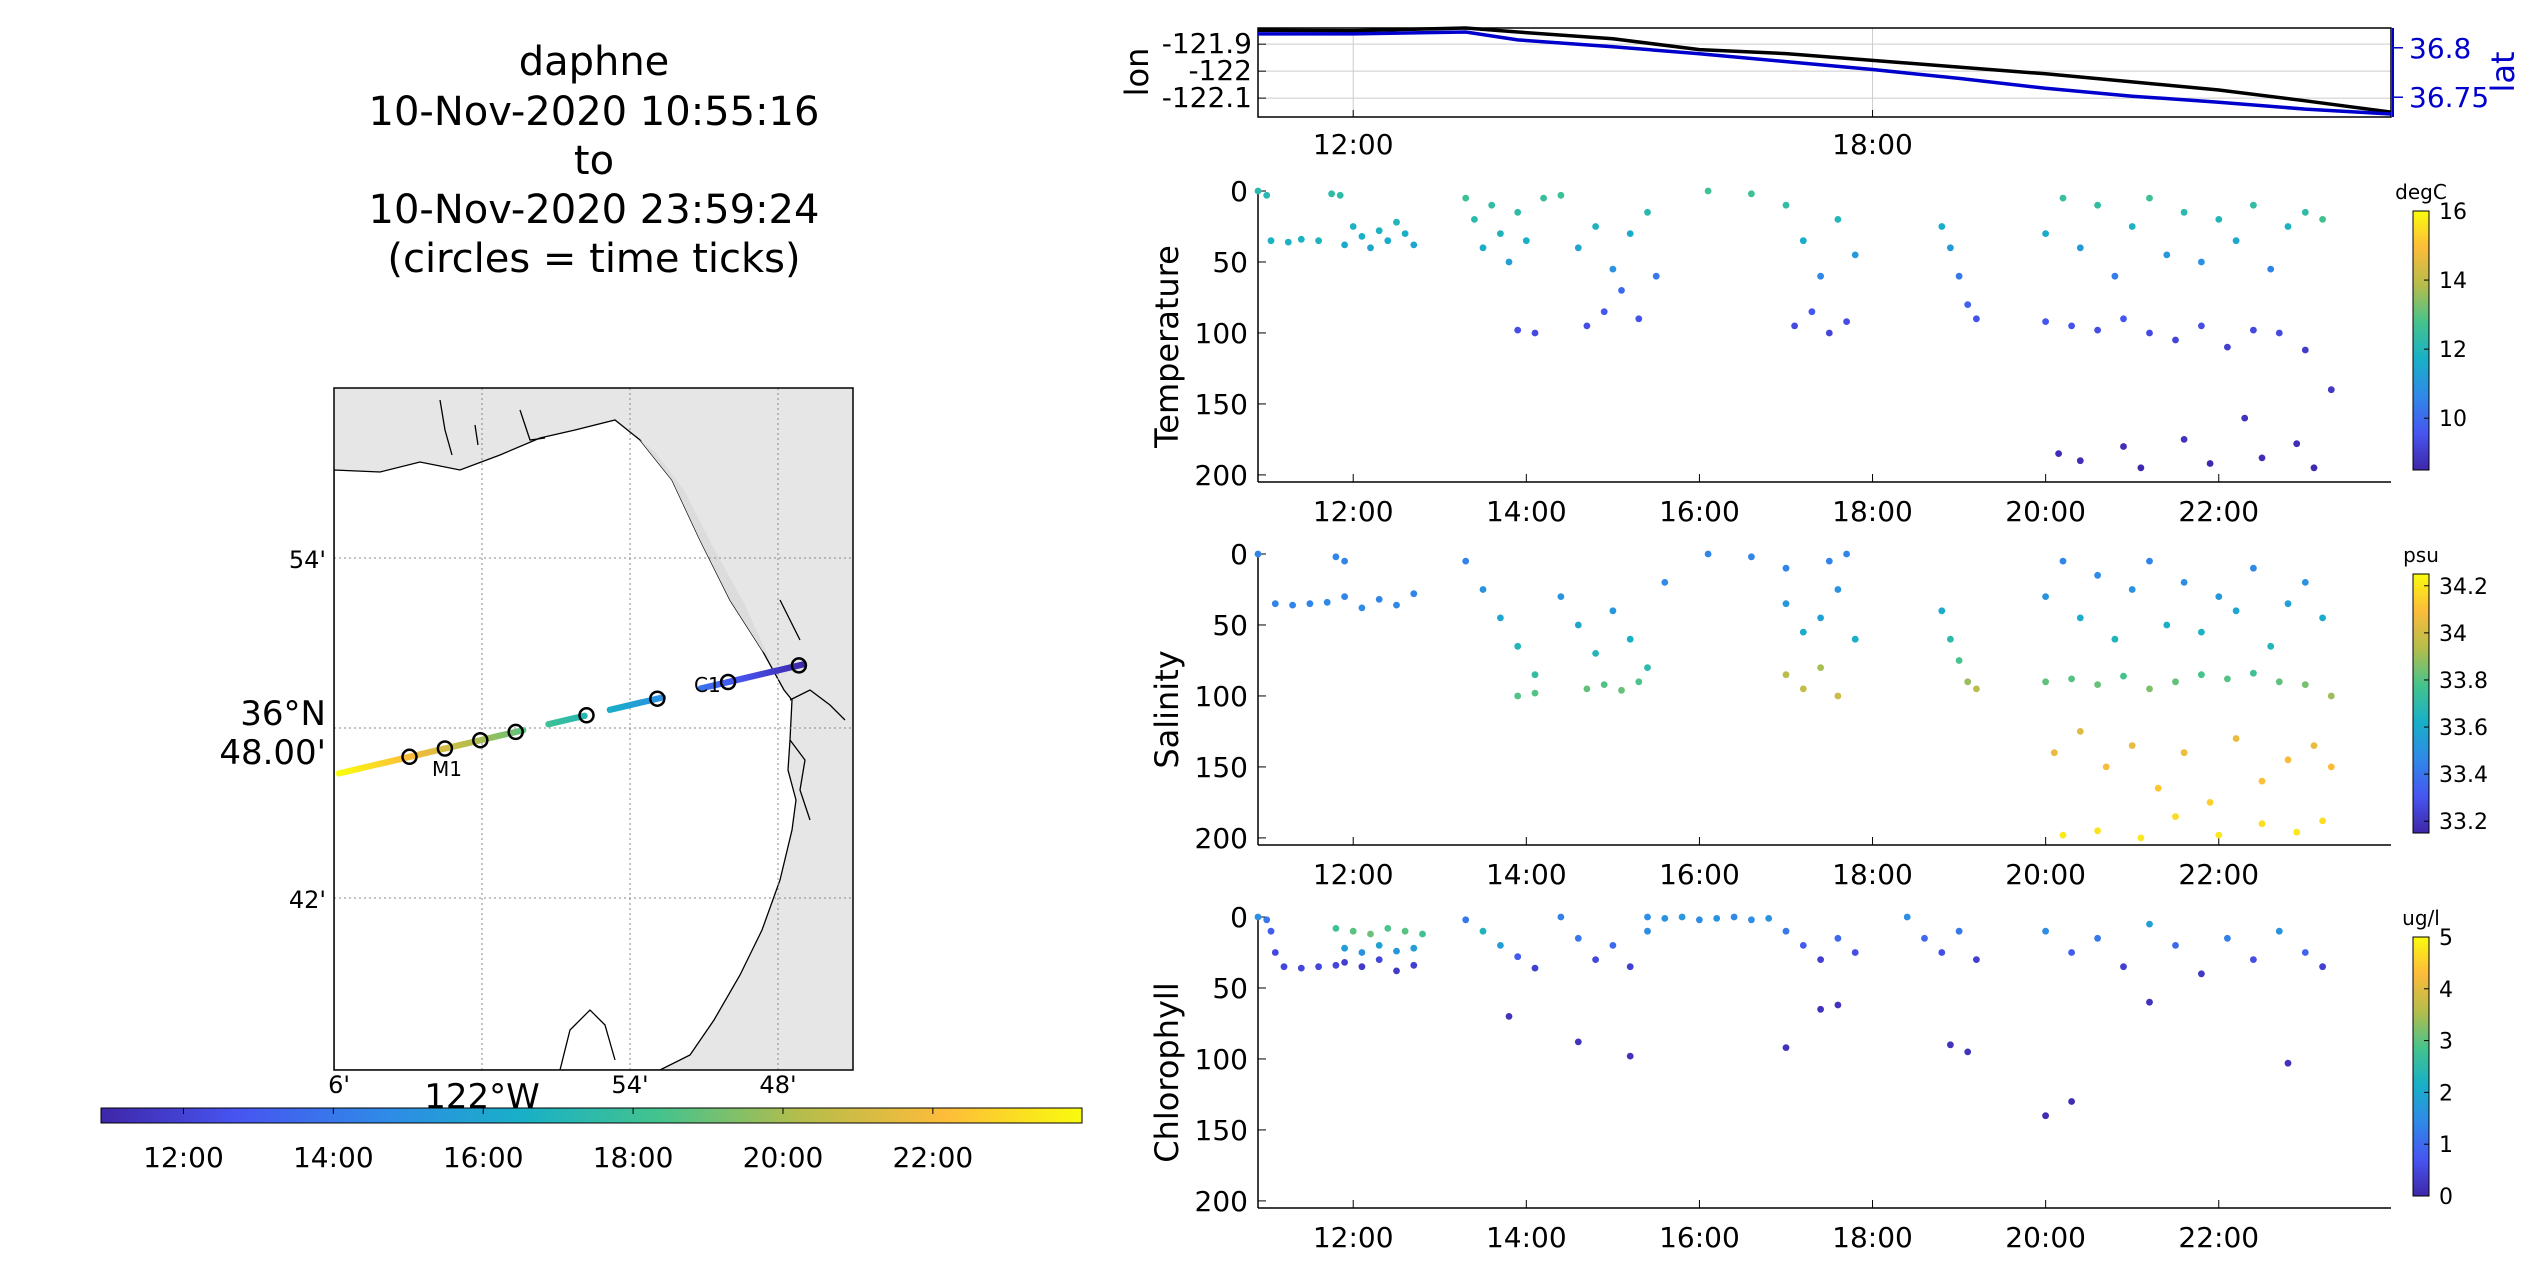 The height and width of the screenshot is (1273, 2545). Describe the element at coordinates (2453, 634) in the screenshot. I see `salinity-colorbar-tick-label: 34` at that location.